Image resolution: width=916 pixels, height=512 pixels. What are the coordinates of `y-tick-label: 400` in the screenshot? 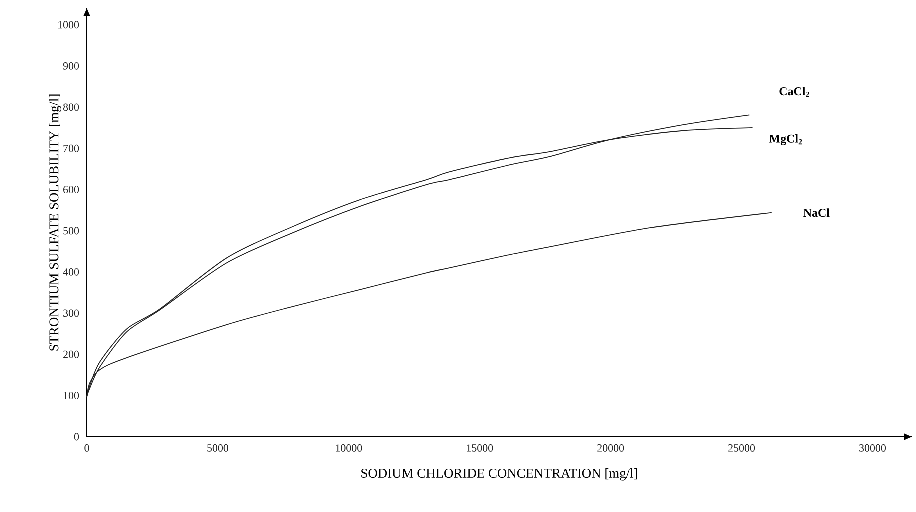 It's located at (71, 272).